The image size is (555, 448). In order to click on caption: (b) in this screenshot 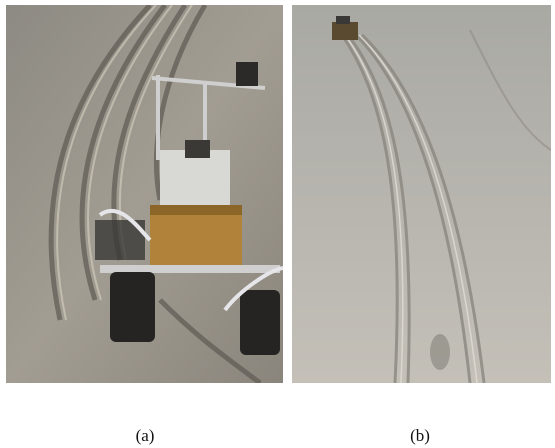, I will do `click(420, 435)`.